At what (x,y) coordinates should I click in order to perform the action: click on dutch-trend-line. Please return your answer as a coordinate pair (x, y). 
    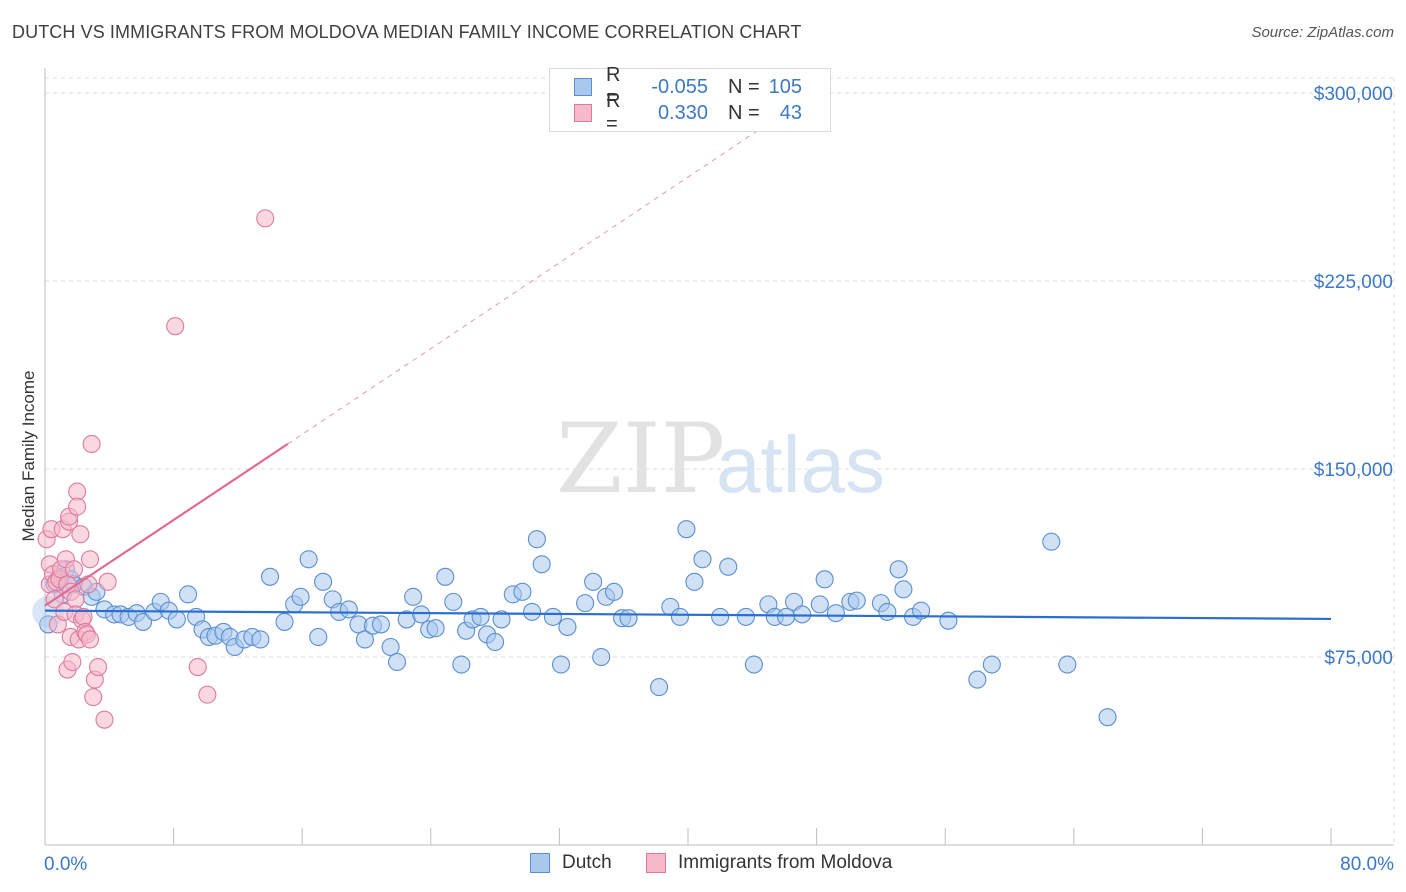
    Looking at the image, I should click on (688, 615).